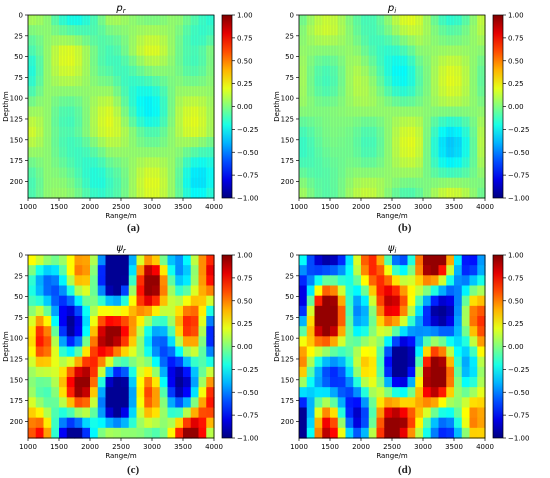 The width and height of the screenshot is (550, 478). Describe the element at coordinates (16, 140) in the screenshot. I see `y-tick-label: 150` at that location.